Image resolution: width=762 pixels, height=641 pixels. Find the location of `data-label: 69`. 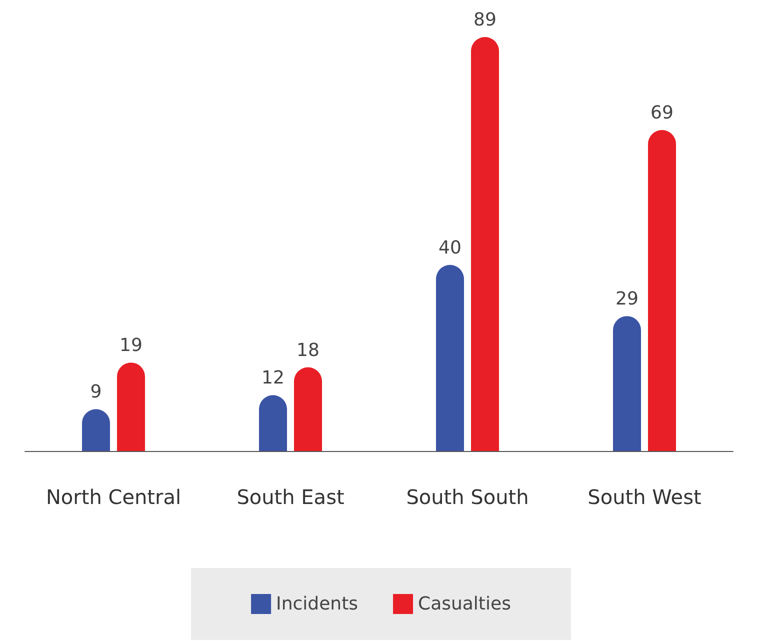

data-label: 69 is located at coordinates (662, 113).